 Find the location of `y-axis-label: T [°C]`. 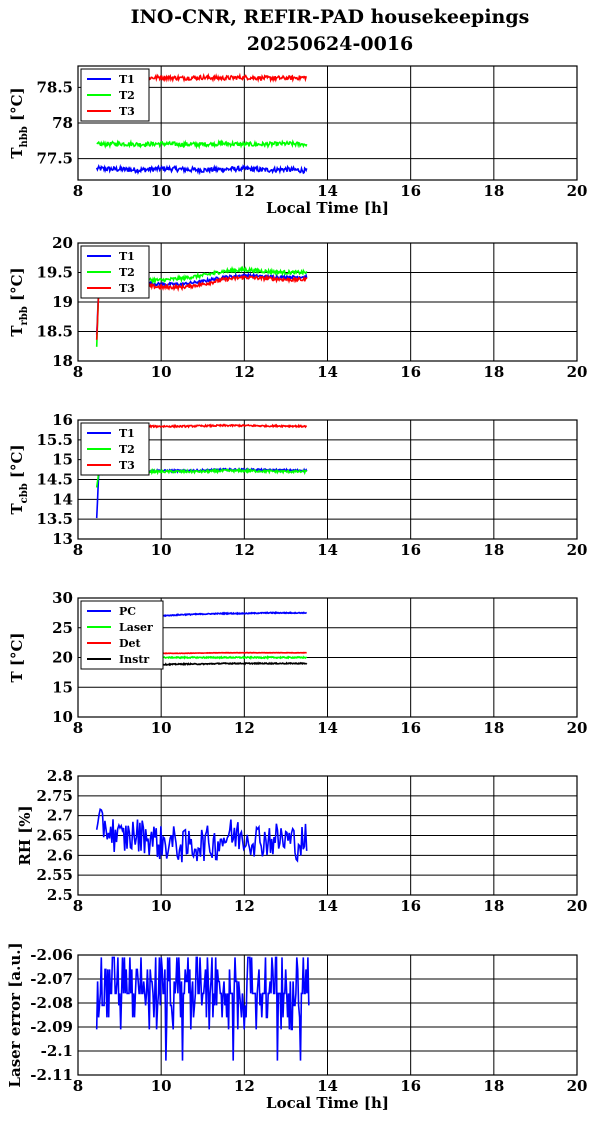

y-axis-label: T [°C] is located at coordinates (17, 657).